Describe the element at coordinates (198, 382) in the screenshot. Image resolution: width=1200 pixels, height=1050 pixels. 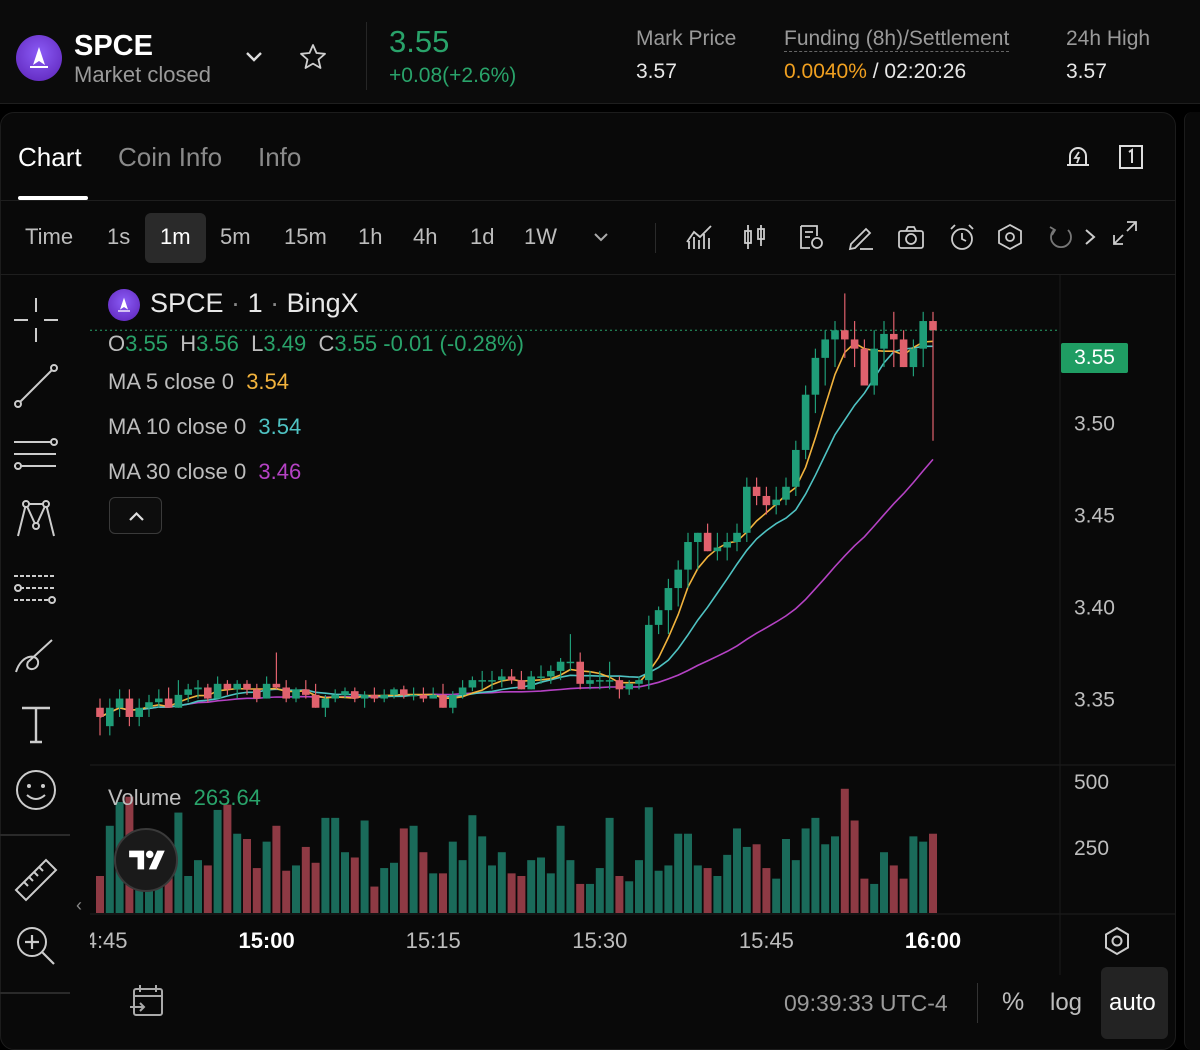
I see `ma5-legend: MA 5 close 0 3.54` at that location.